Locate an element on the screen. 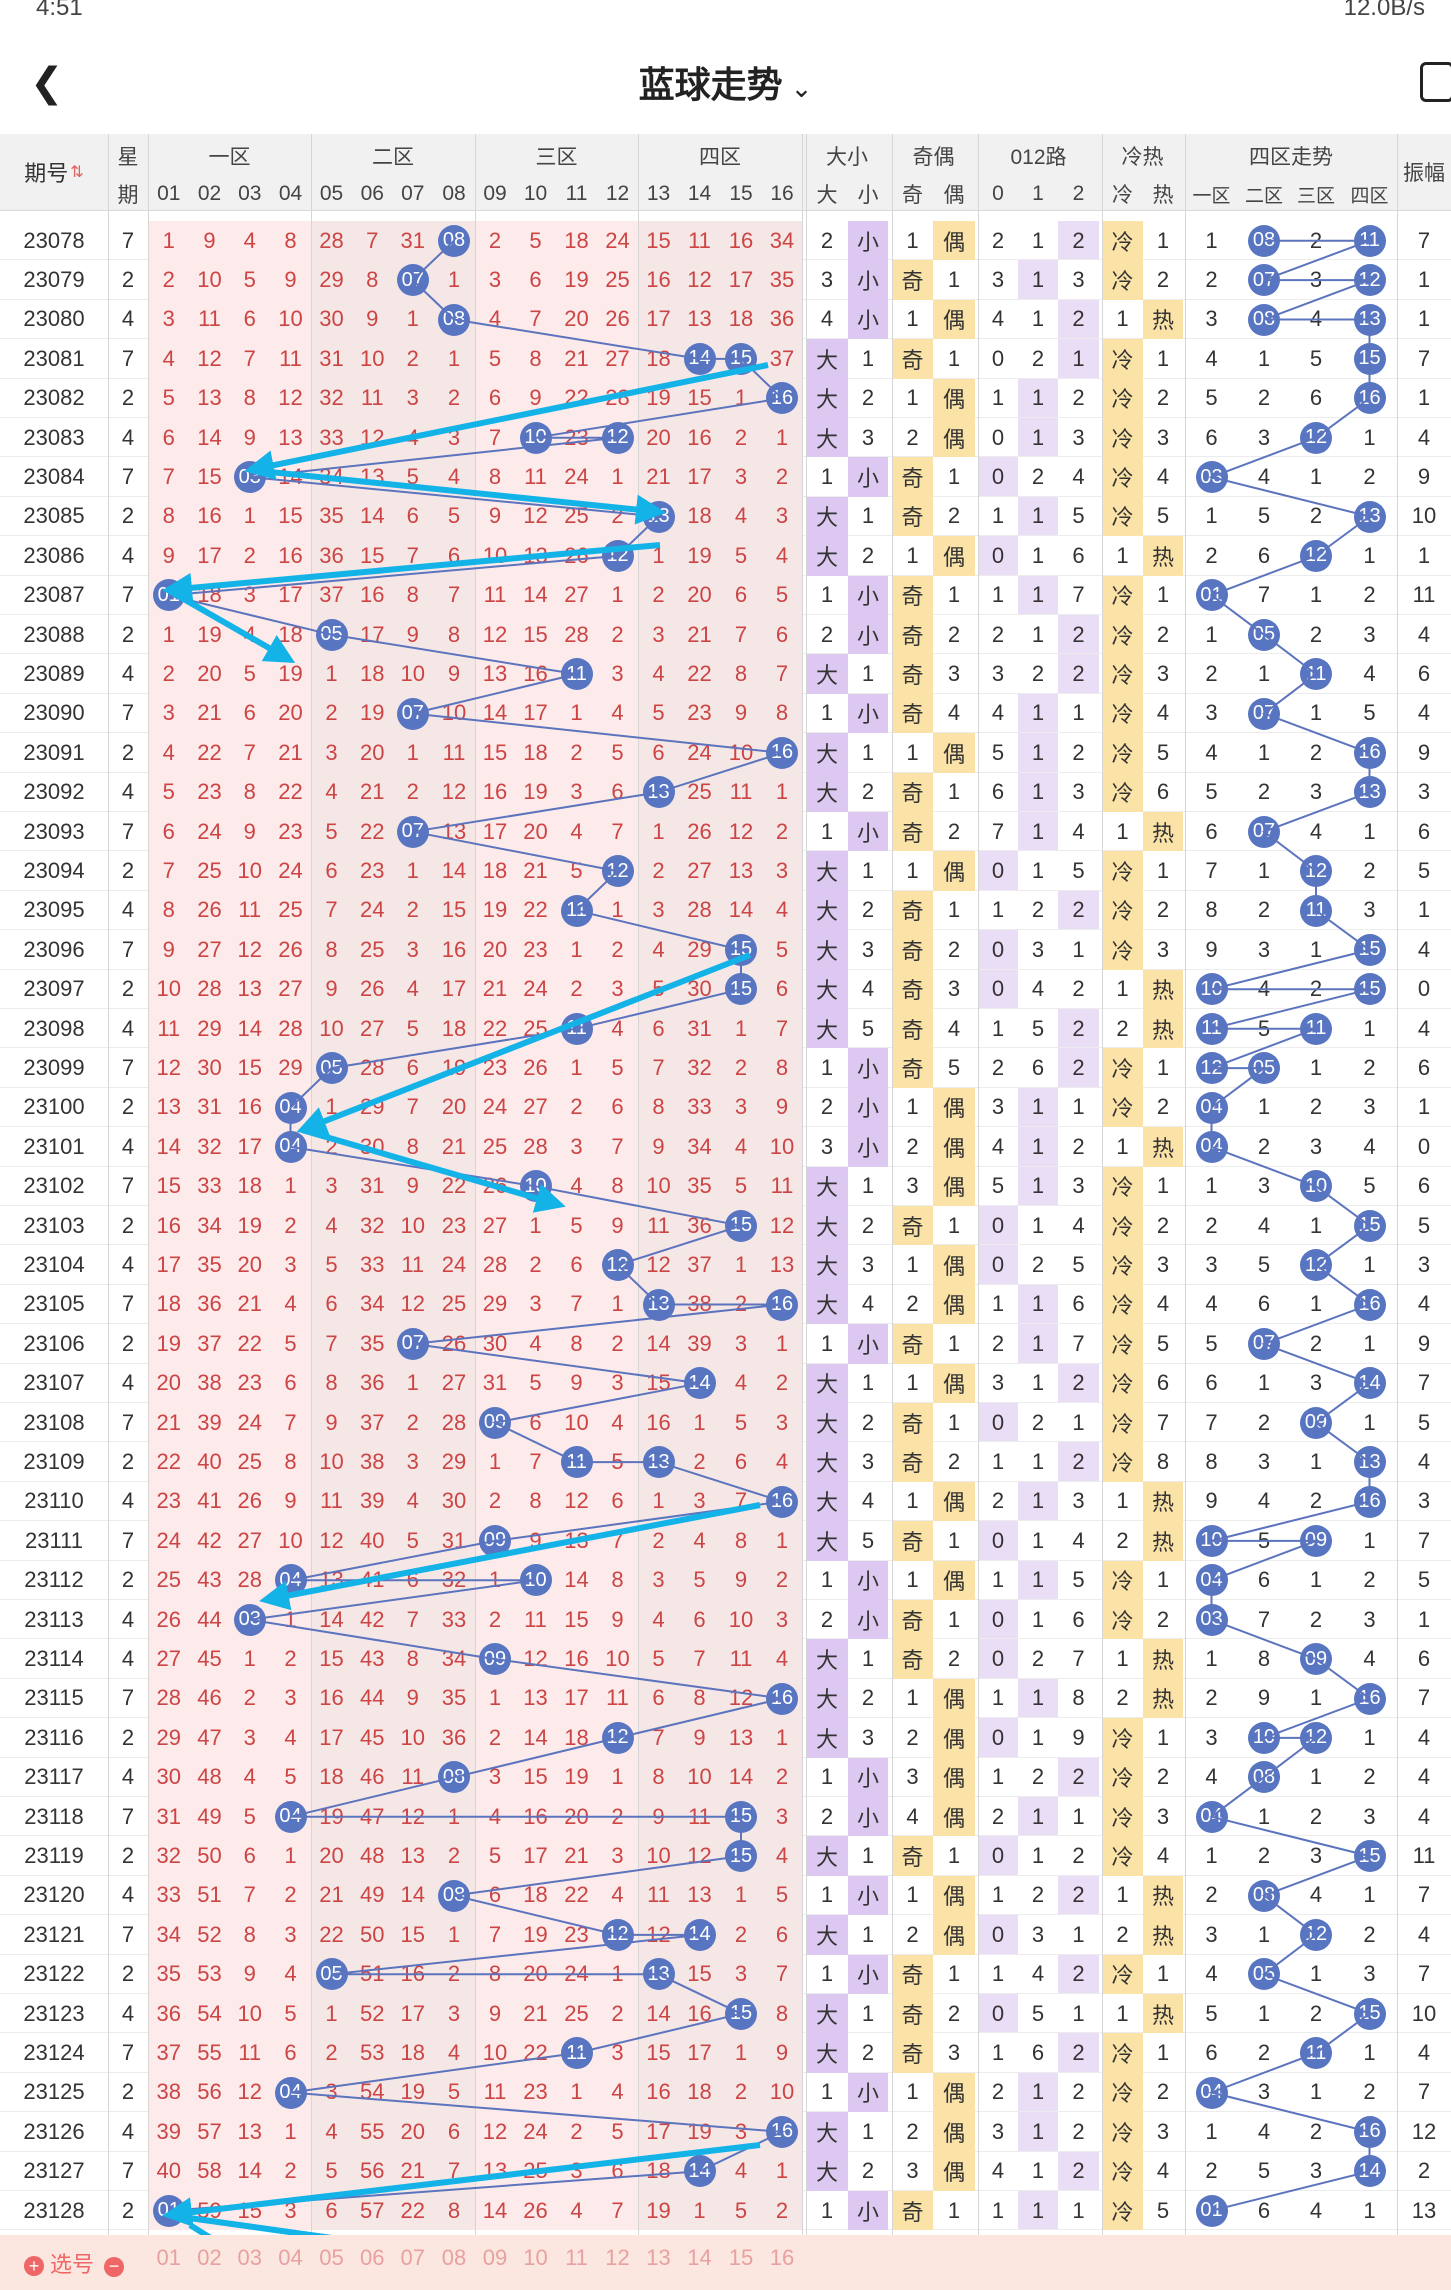 The image size is (1451, 2290). zone-trend-omission: 1 is located at coordinates (1369, 555).